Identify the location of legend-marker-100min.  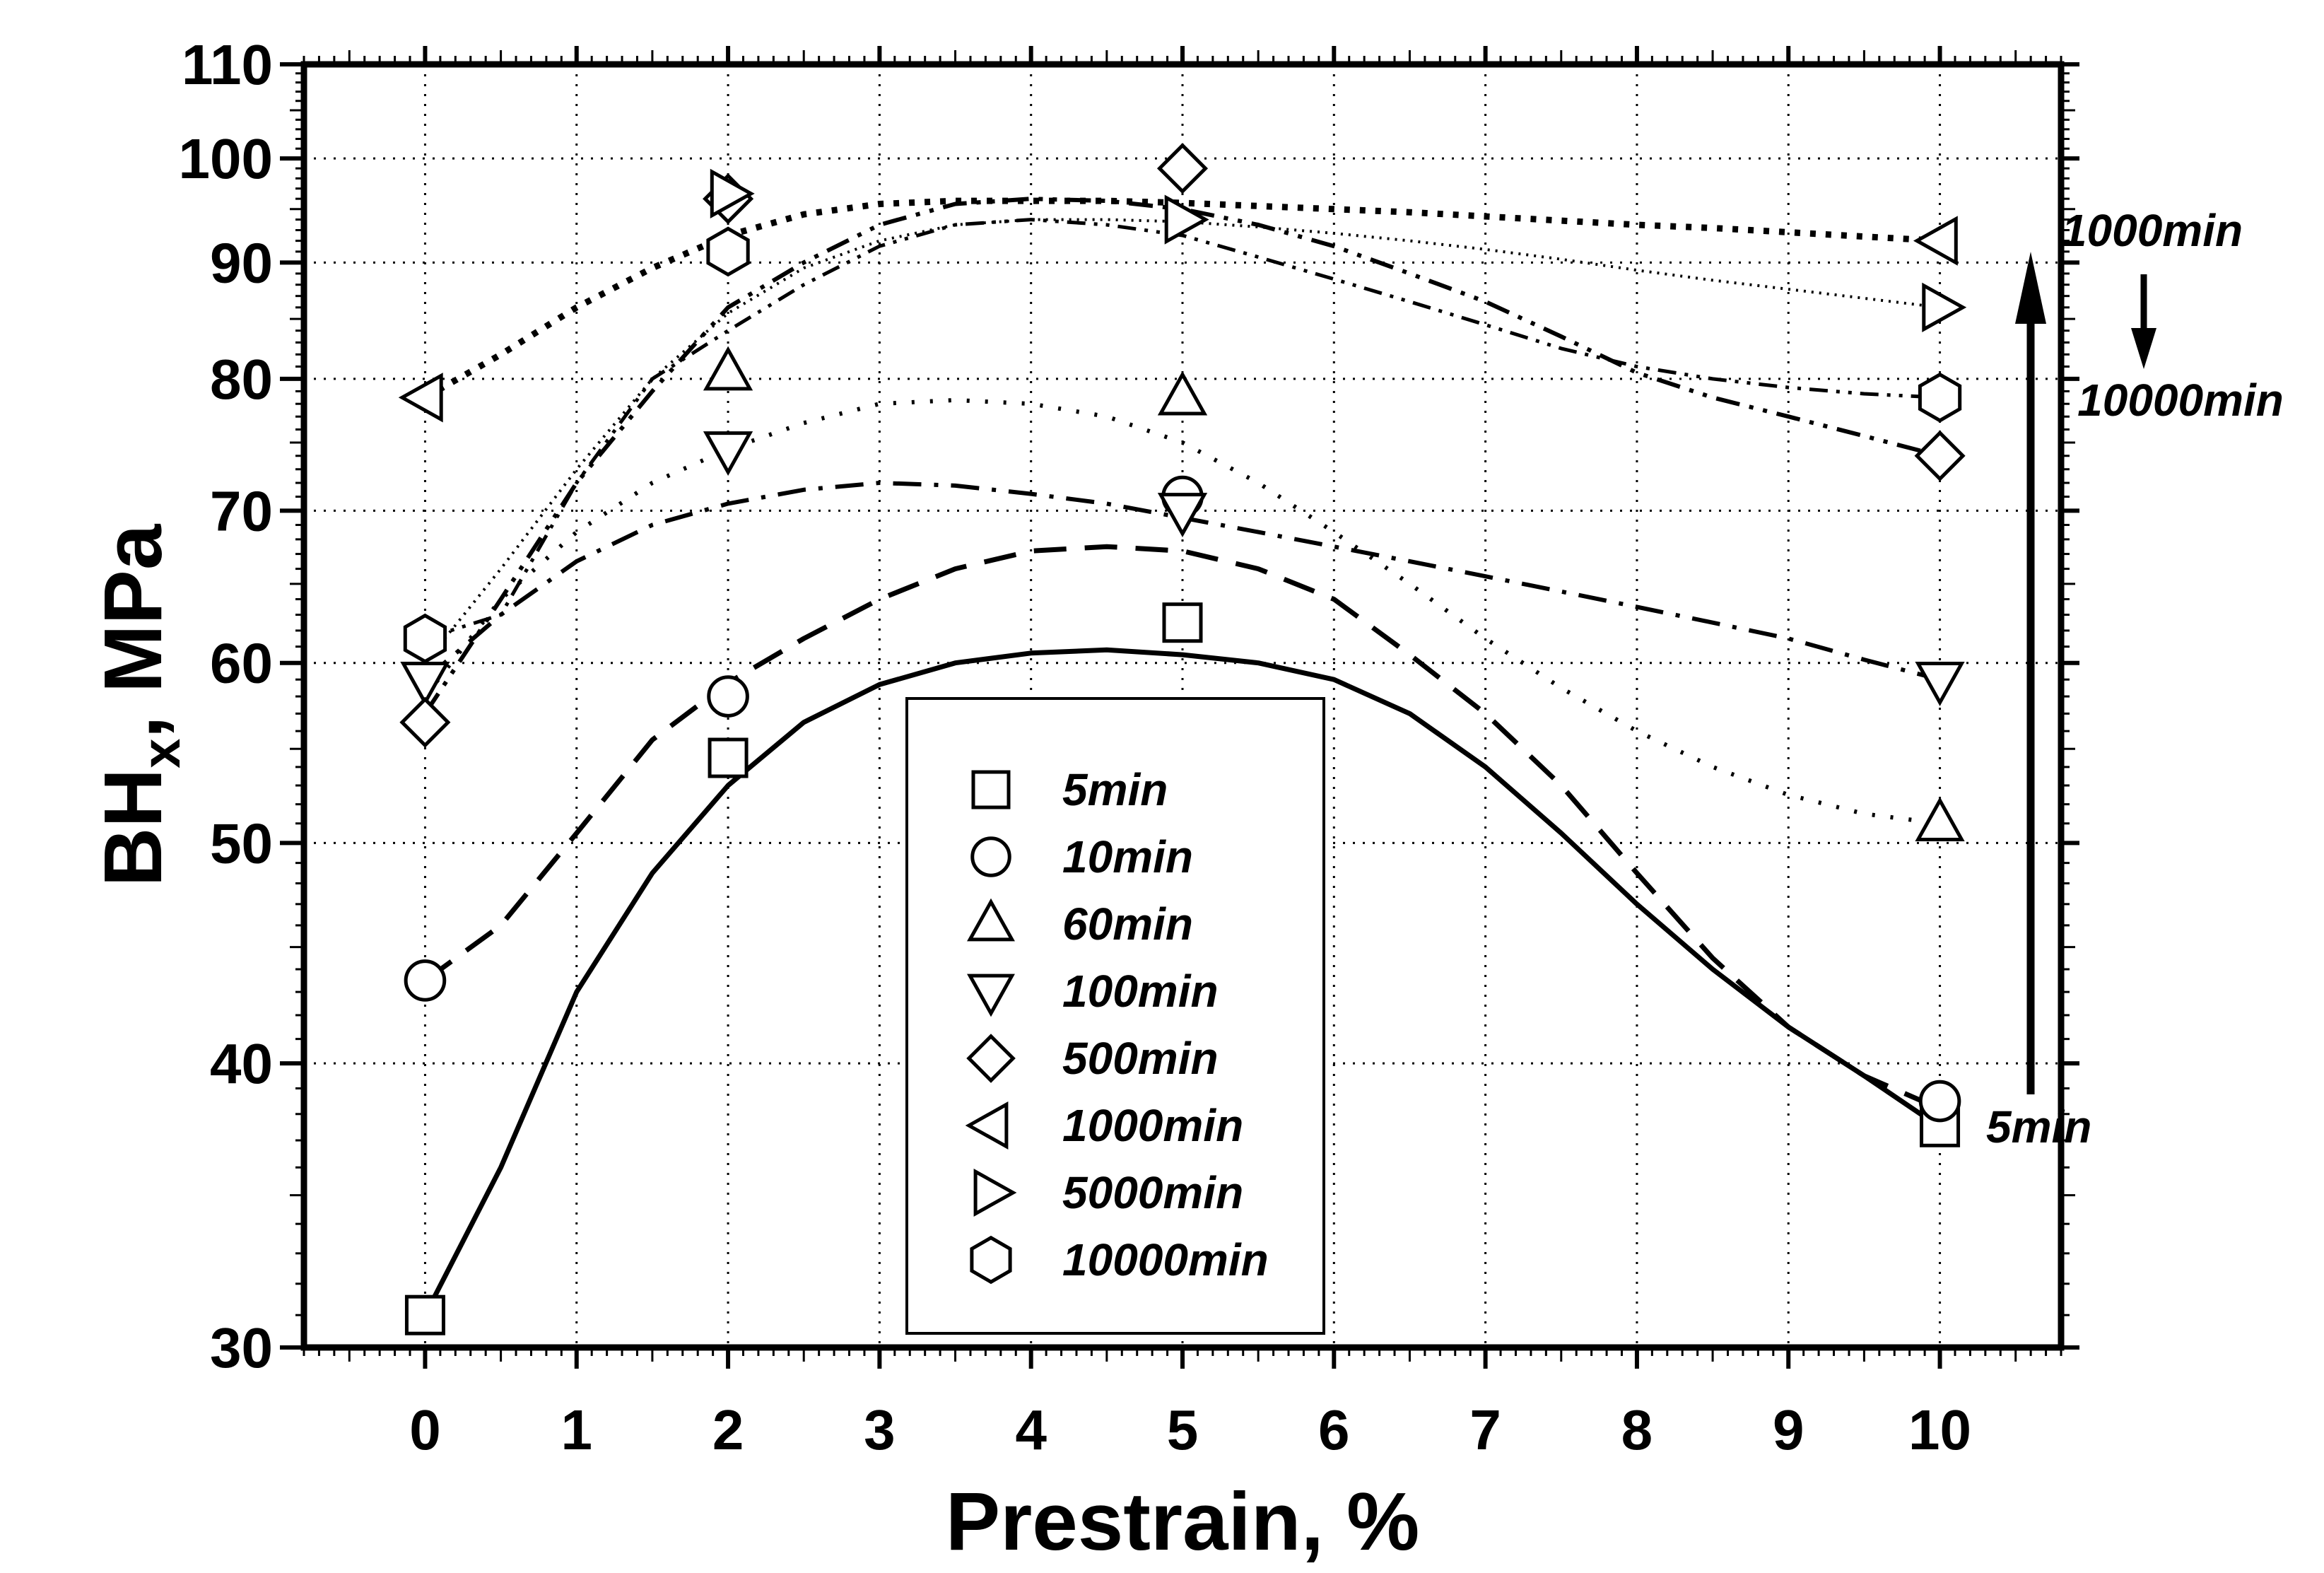
(991, 995).